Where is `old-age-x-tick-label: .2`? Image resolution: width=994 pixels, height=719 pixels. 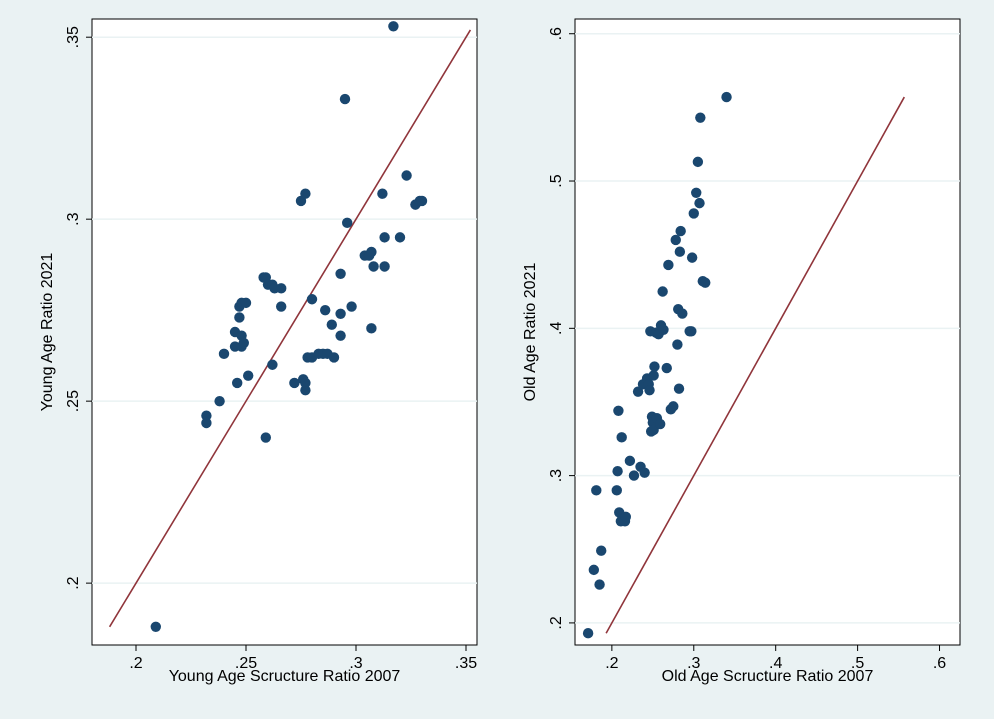
old-age-x-tick-label: .2 is located at coordinates (611, 663).